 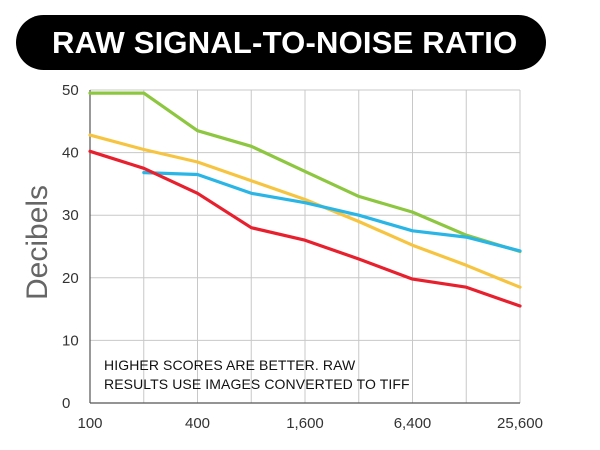 I want to click on x-tick-label-3: 6,400, so click(x=413, y=423).